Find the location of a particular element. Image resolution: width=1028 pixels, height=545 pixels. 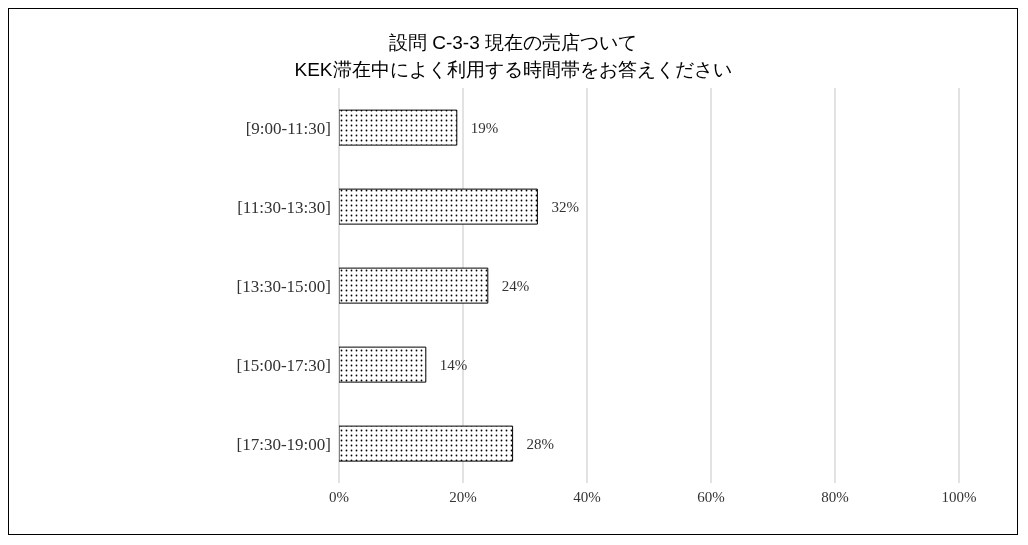

y-tick-label: [11:30-13:30] is located at coordinates (284, 207).